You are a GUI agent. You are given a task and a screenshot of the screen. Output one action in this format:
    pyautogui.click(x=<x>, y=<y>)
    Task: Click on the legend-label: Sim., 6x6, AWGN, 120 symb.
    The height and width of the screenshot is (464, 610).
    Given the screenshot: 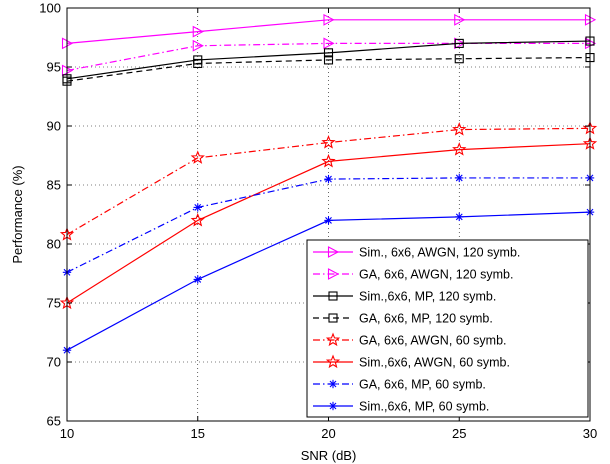 What is the action you would take?
    pyautogui.click(x=439, y=253)
    